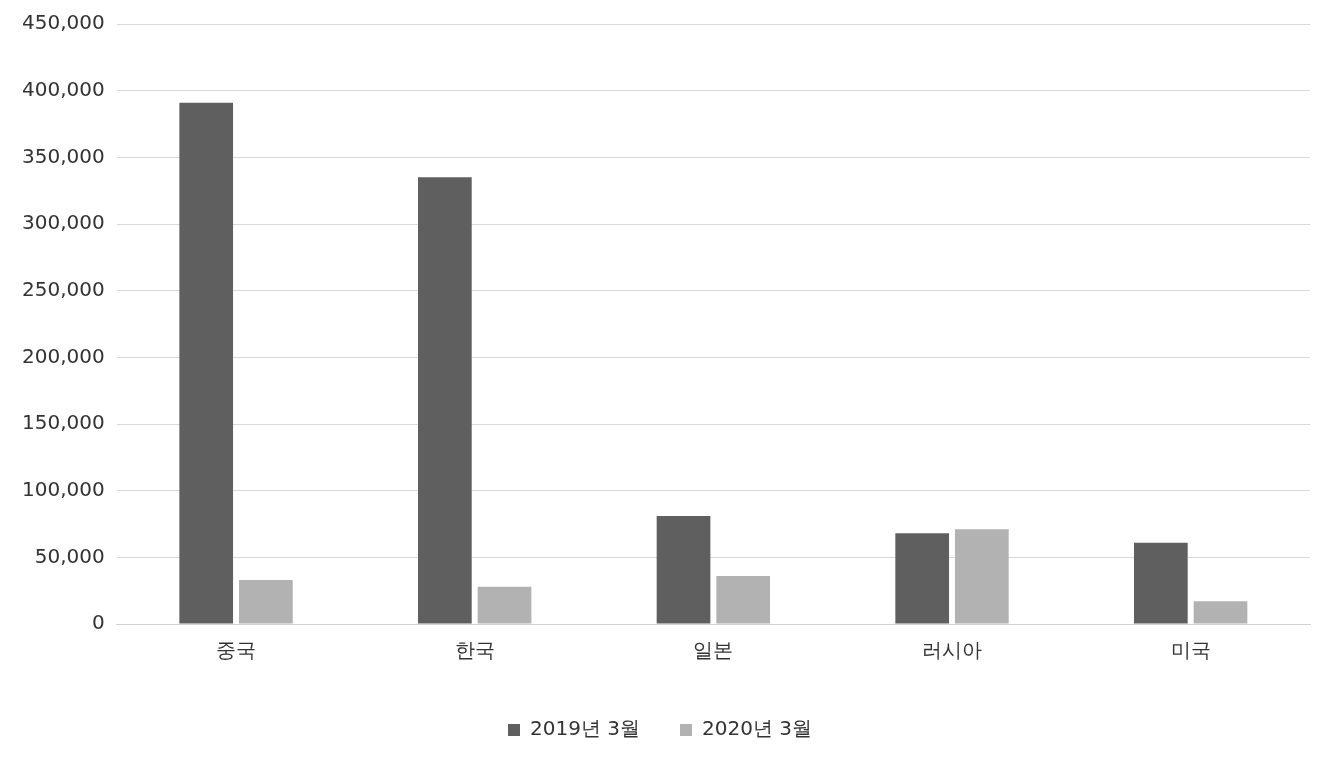 The width and height of the screenshot is (1334, 760). Describe the element at coordinates (63, 22) in the screenshot. I see `y-tick-label: 450,000` at that location.